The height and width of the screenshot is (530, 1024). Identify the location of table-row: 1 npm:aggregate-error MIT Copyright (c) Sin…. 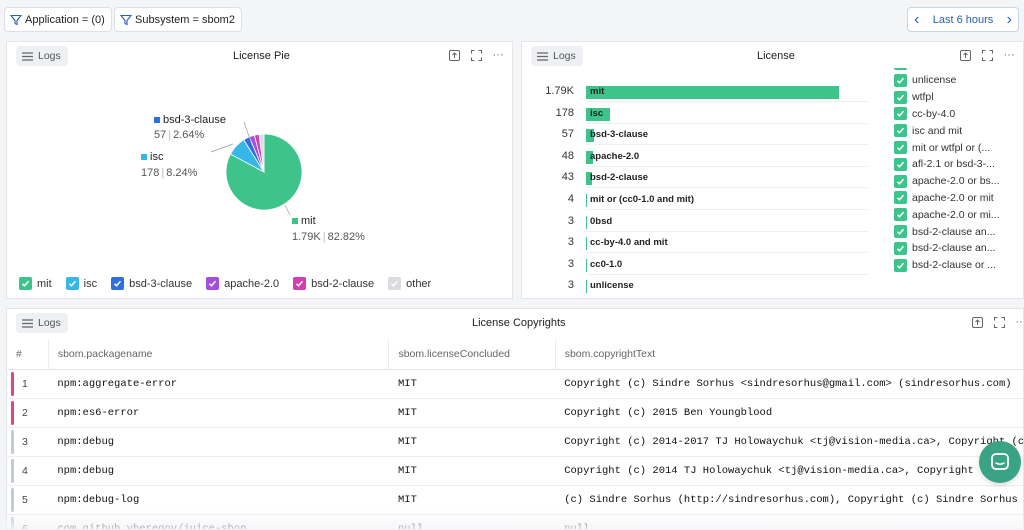
(515, 384).